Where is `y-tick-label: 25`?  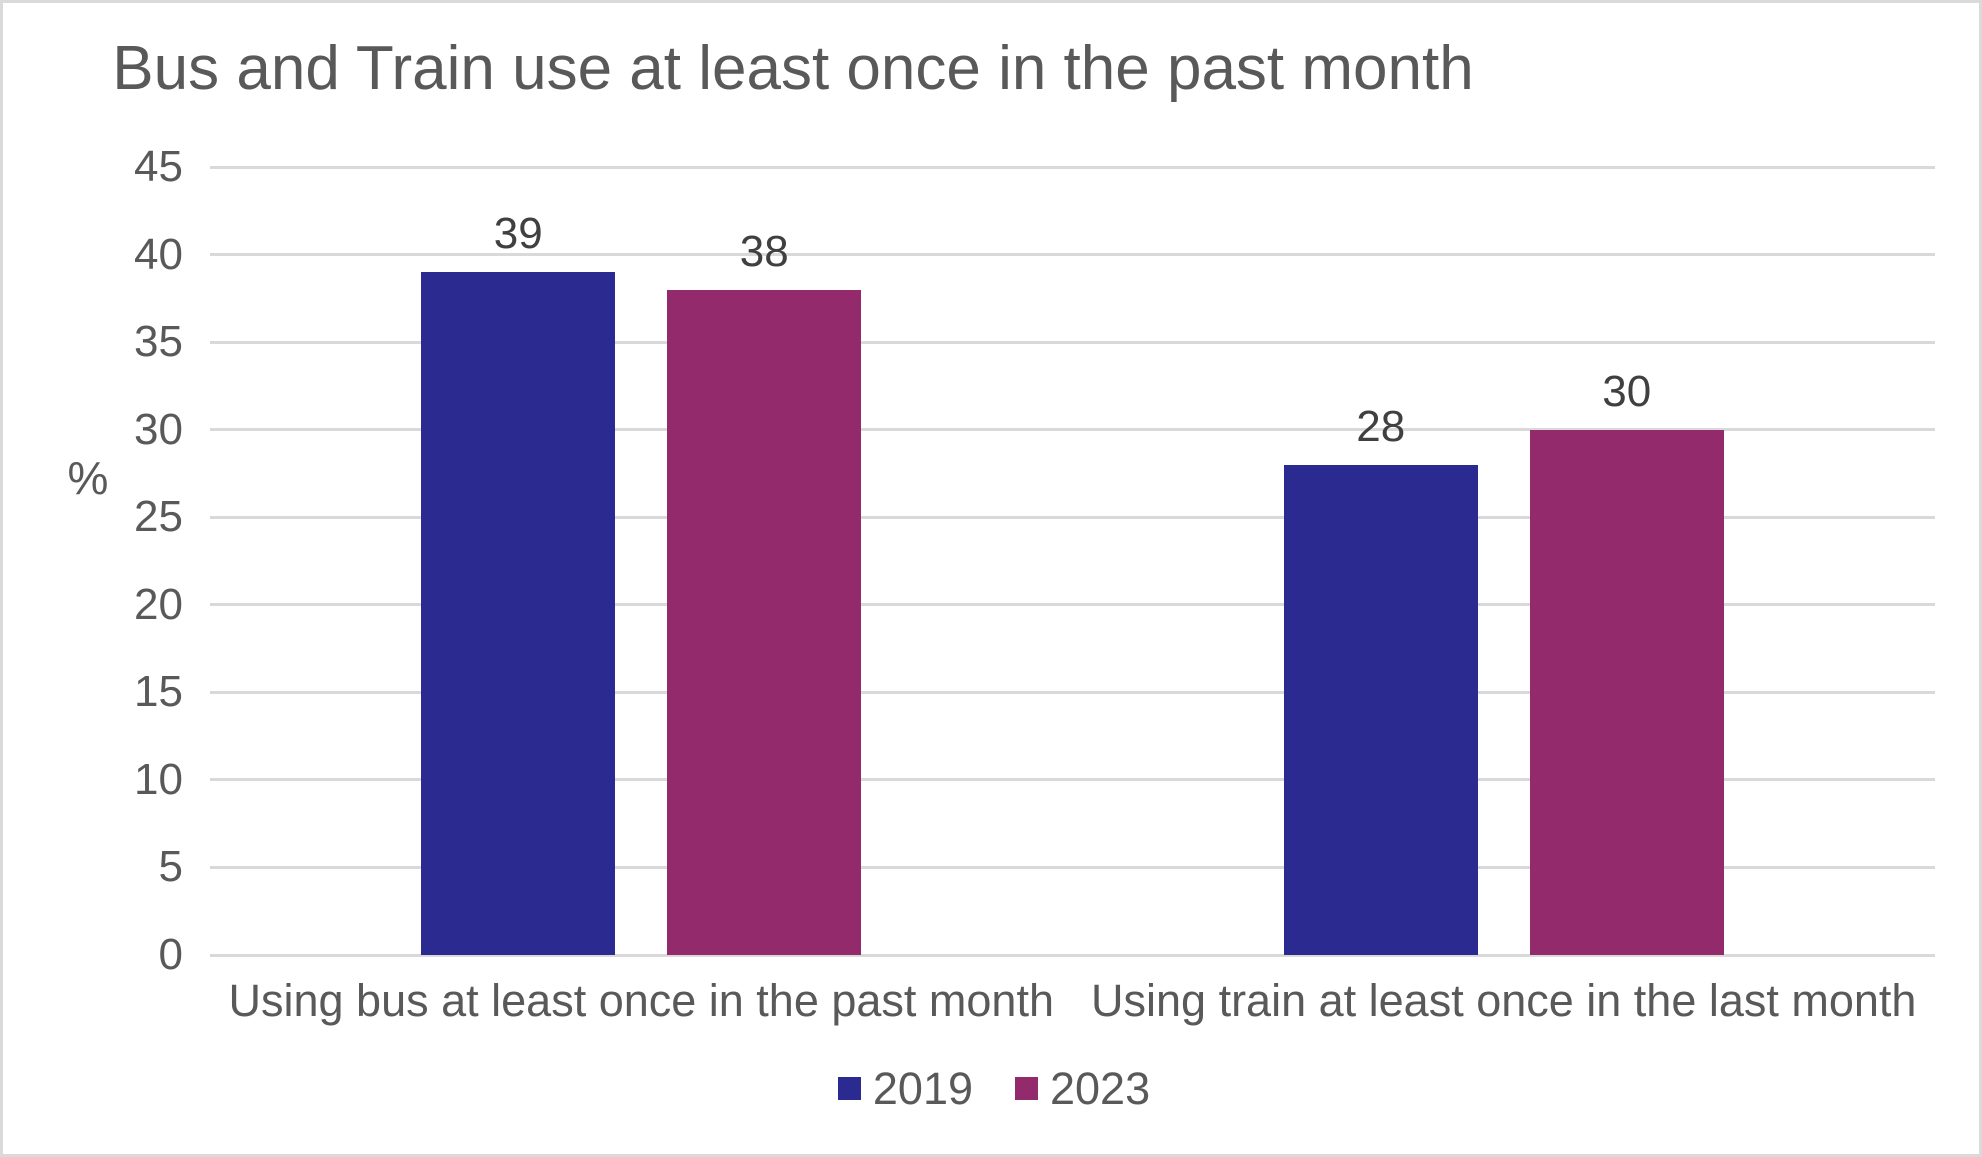
y-tick-label: 25 is located at coordinates (158, 517).